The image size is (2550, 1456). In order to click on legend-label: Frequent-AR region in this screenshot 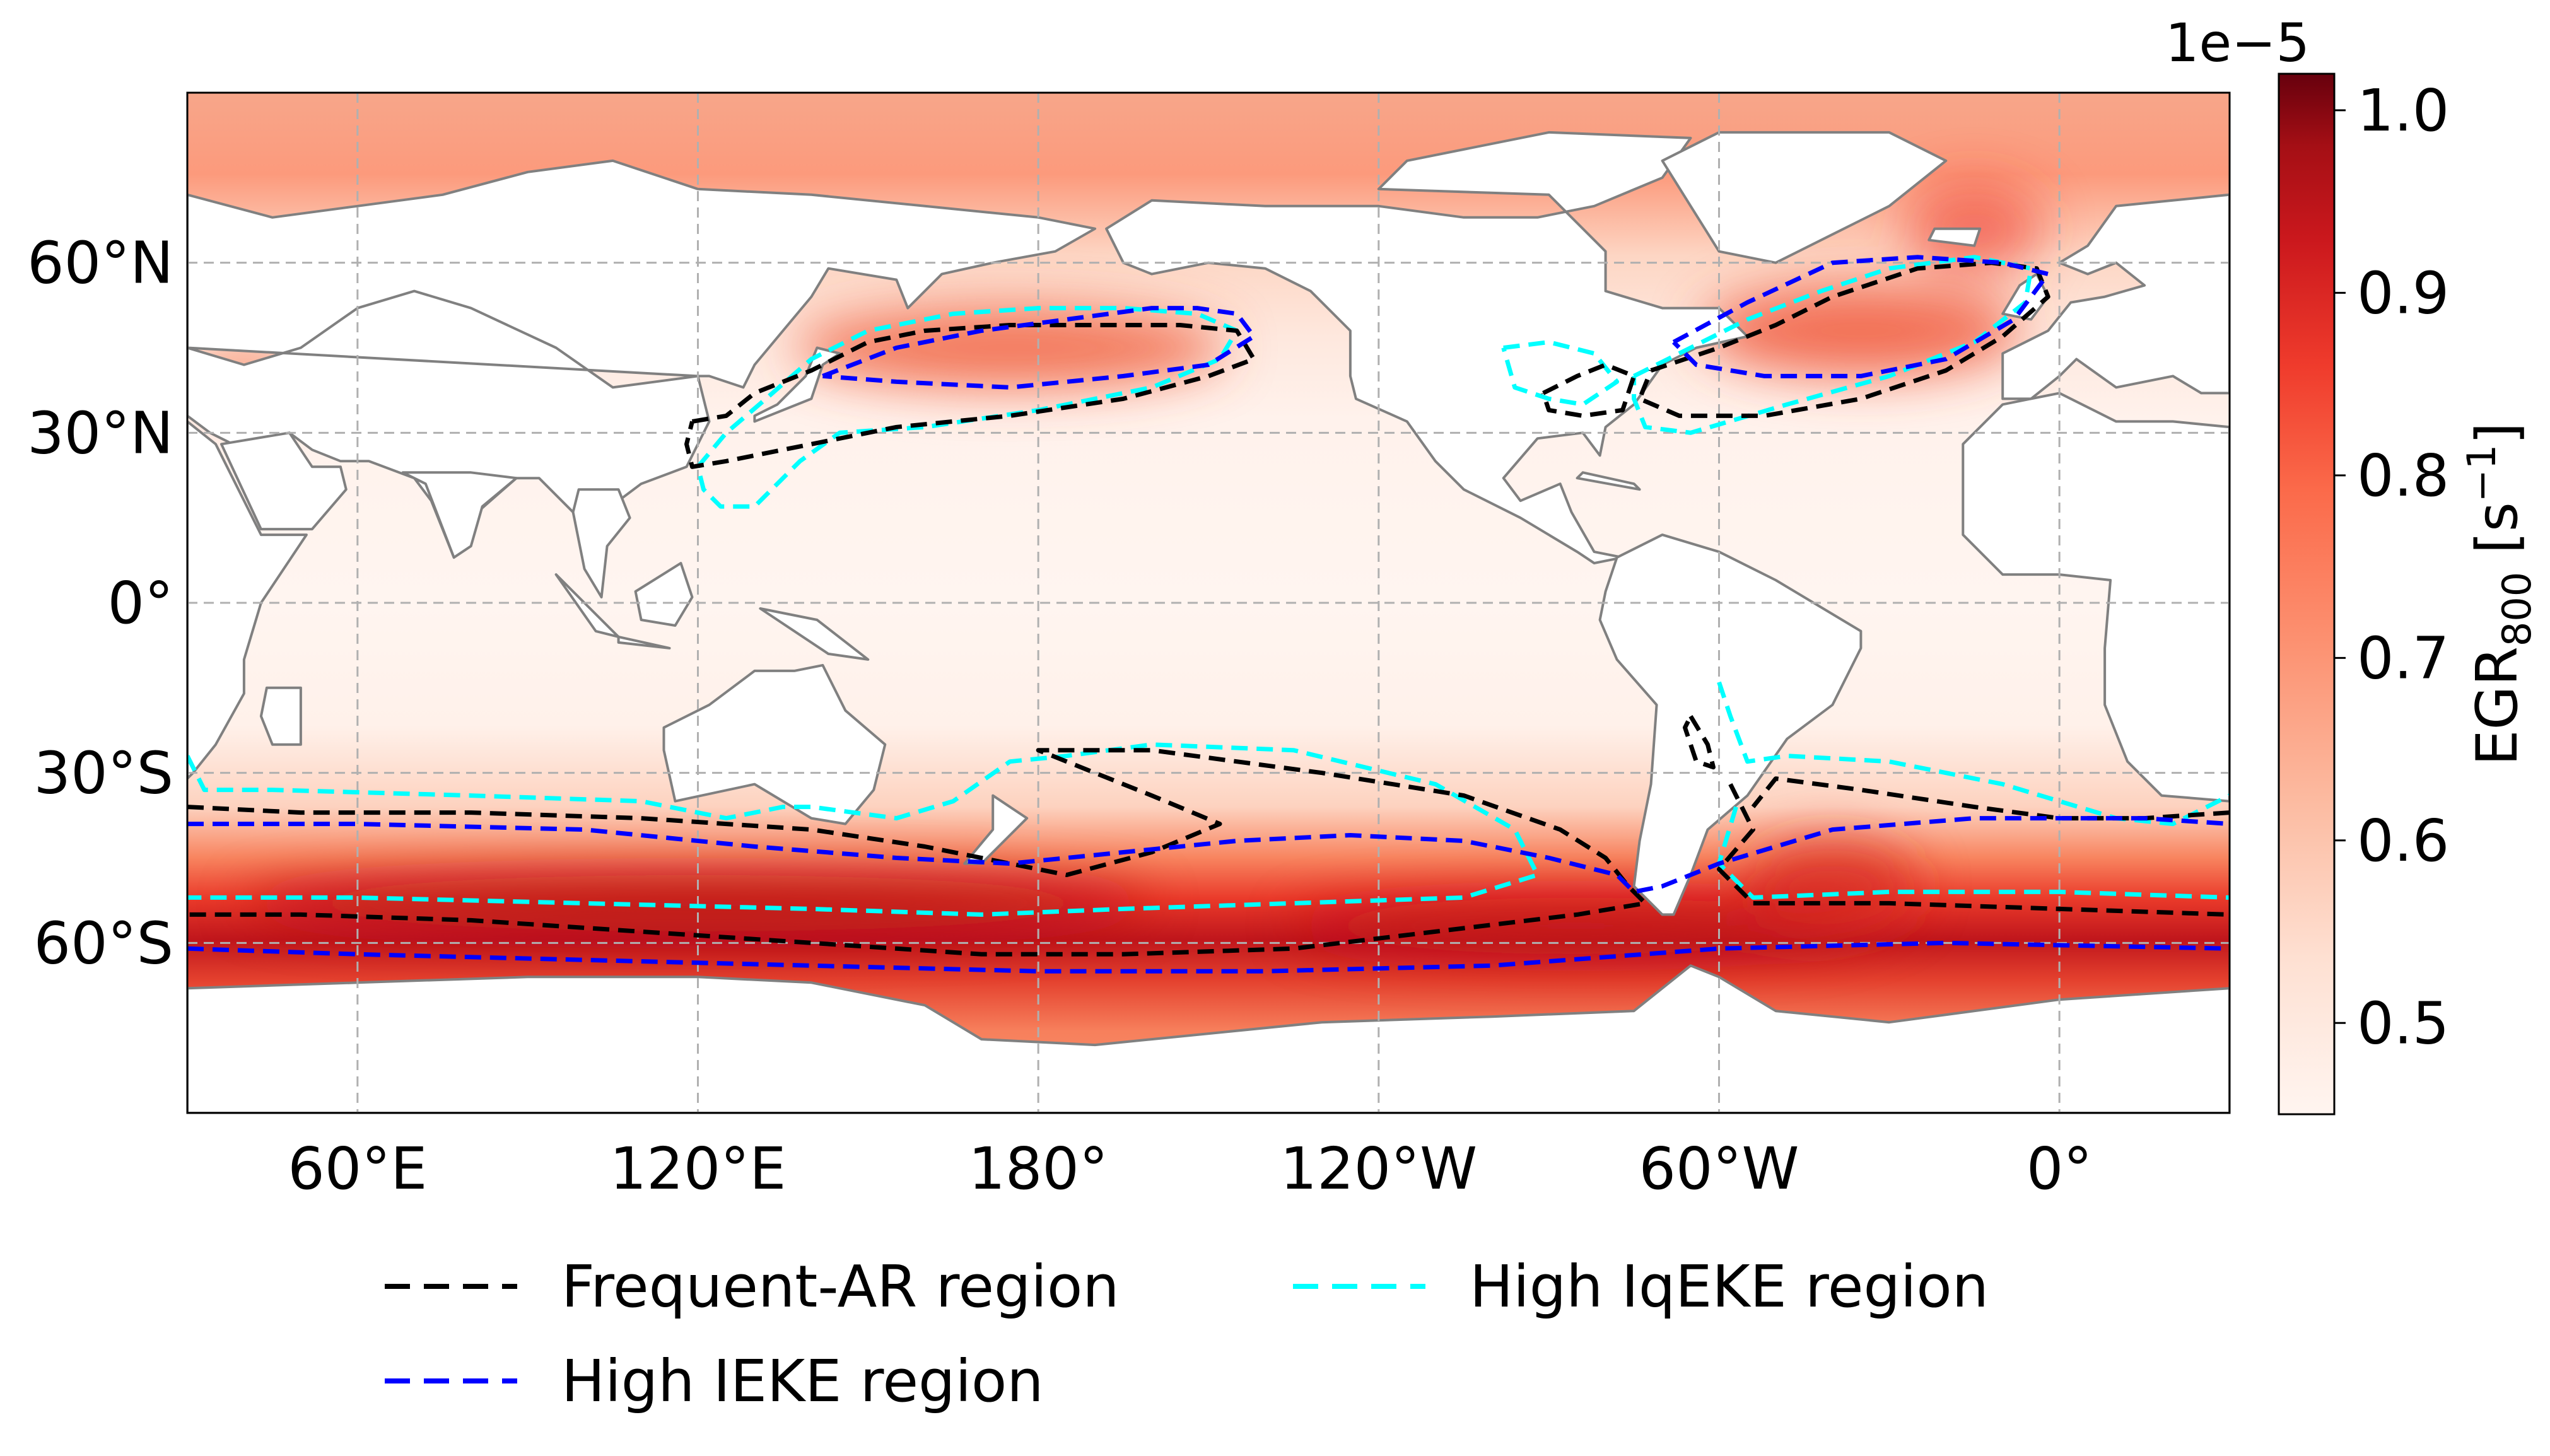, I will do `click(840, 1286)`.